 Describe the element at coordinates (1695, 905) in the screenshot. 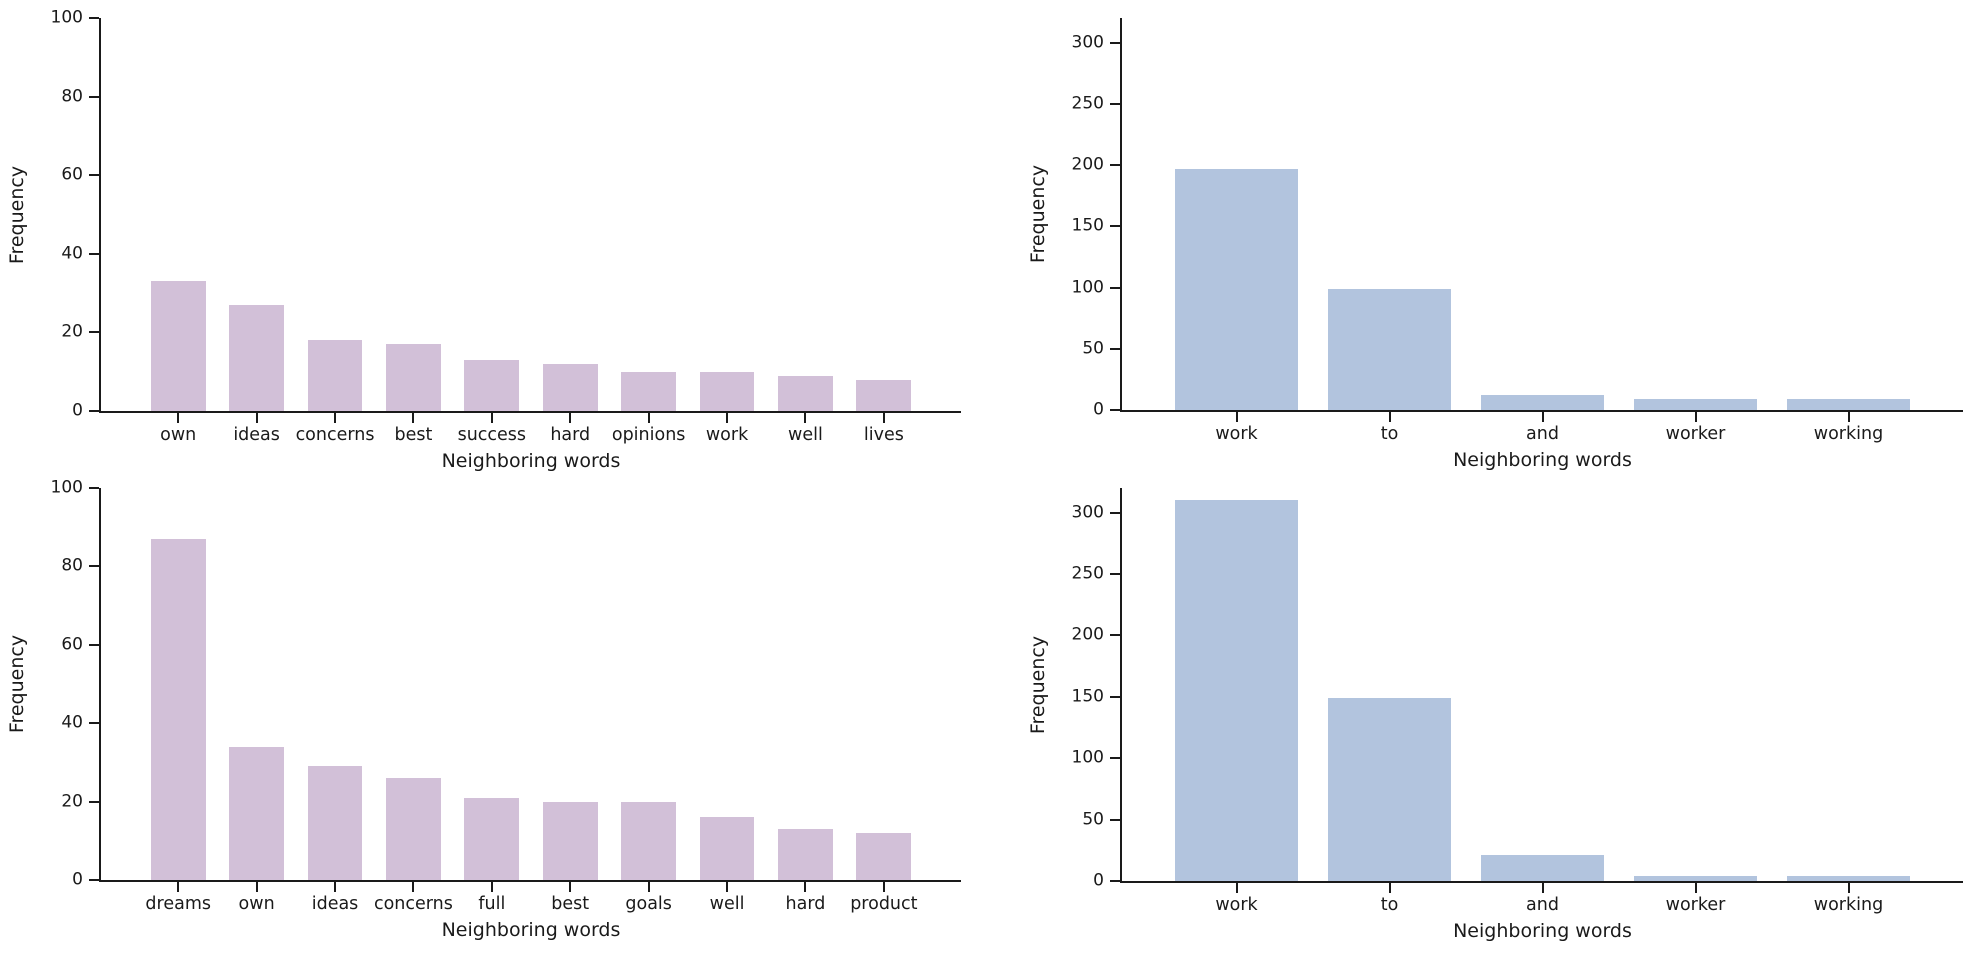

I see `x-tick-label: worker` at that location.